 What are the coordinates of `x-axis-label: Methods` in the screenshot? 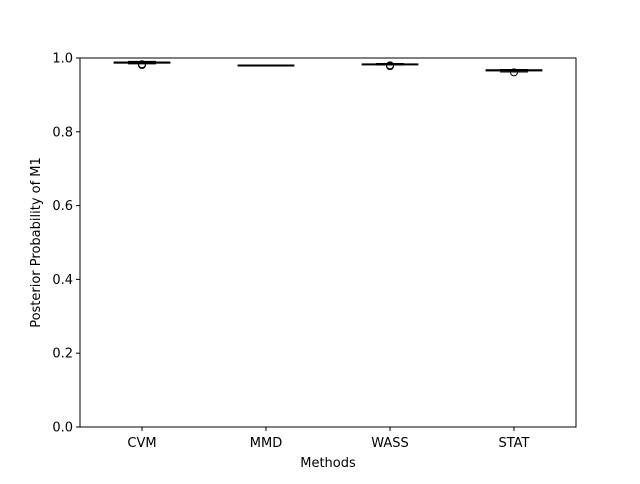 It's located at (328, 463).